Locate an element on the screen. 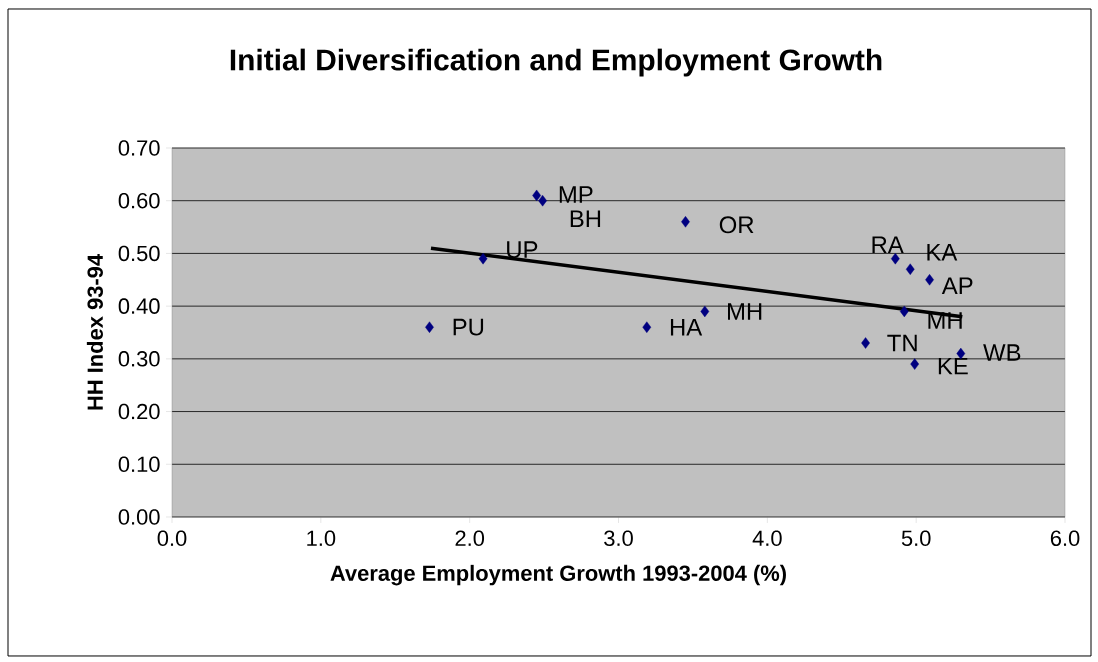  x-tick-label: 2.0 is located at coordinates (470, 538).